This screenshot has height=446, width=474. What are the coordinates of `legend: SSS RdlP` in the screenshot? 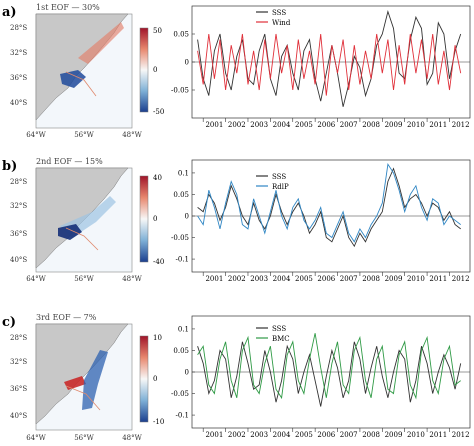 It's located at (272, 182).